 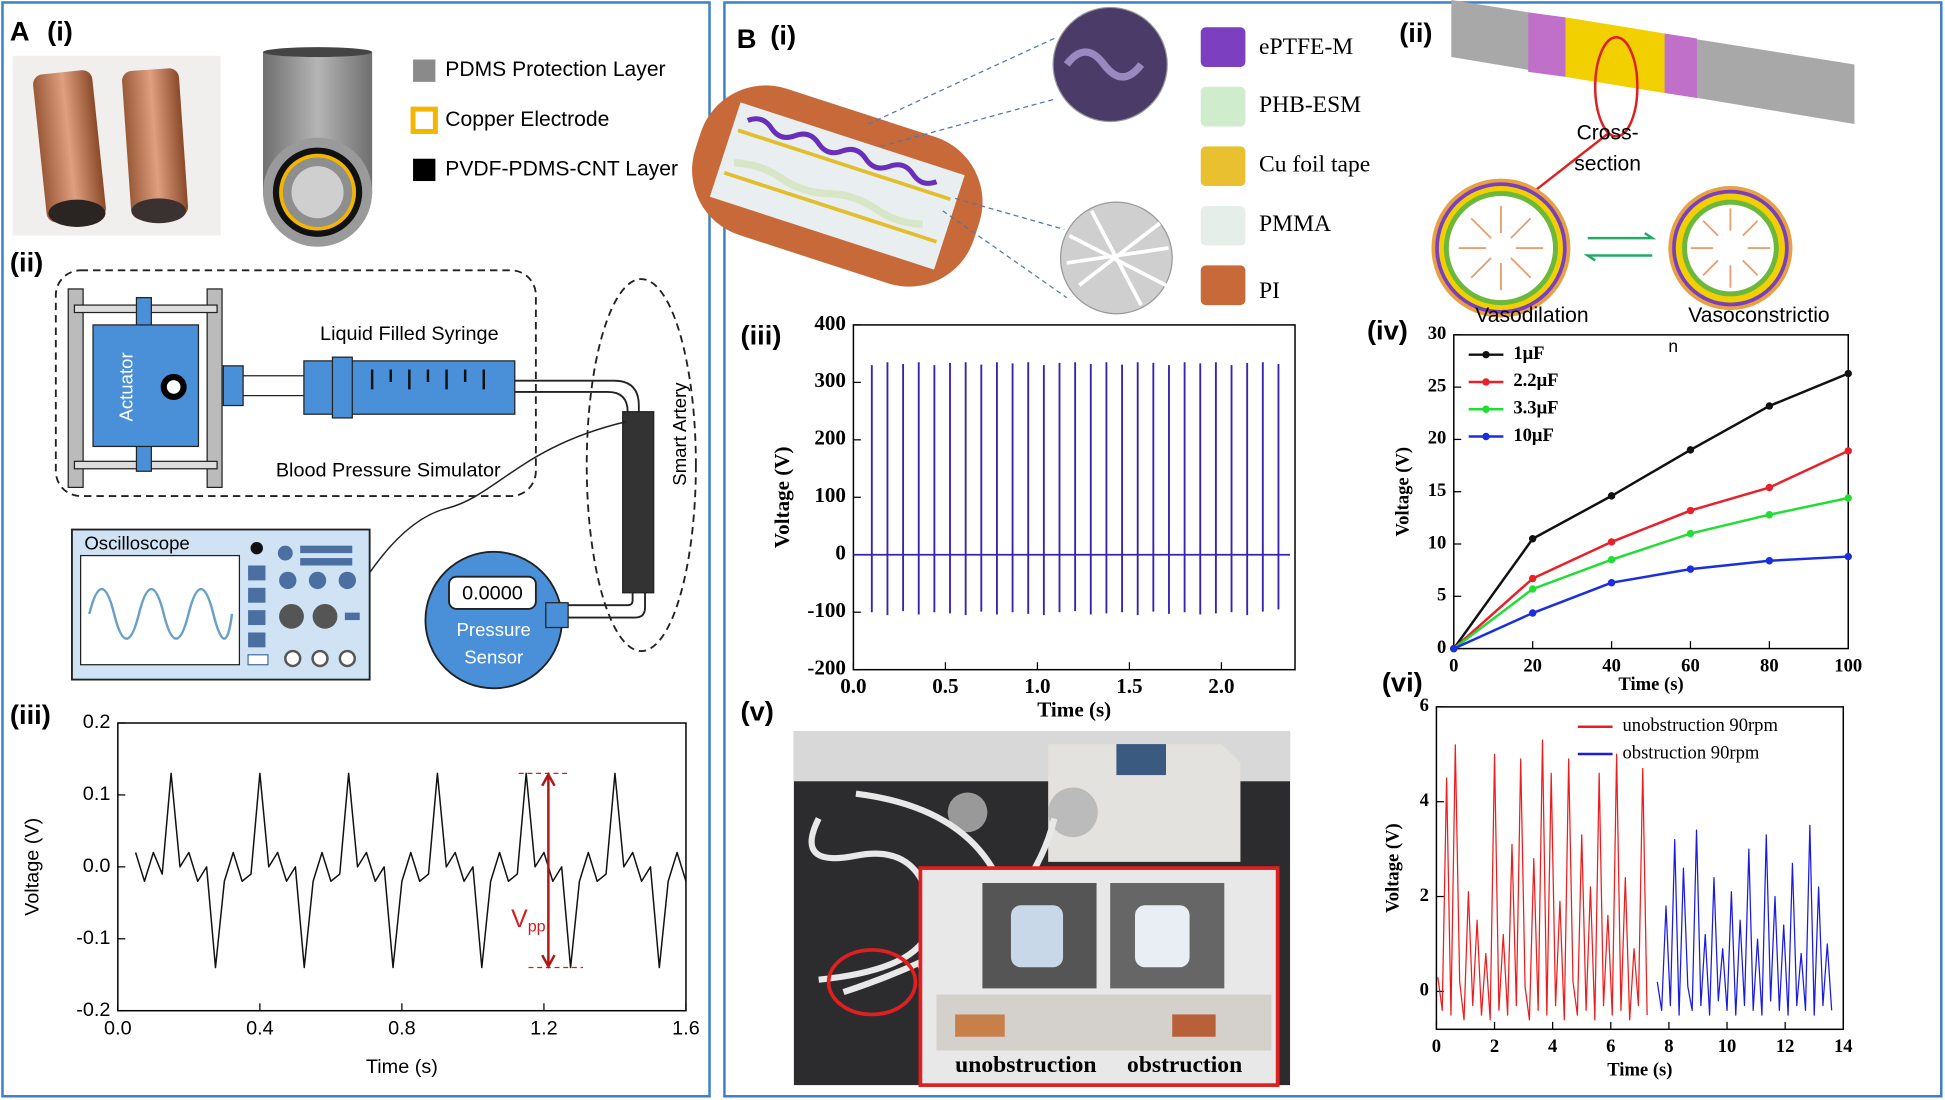 I want to click on legend-label: 1μF, so click(x=1528, y=353).